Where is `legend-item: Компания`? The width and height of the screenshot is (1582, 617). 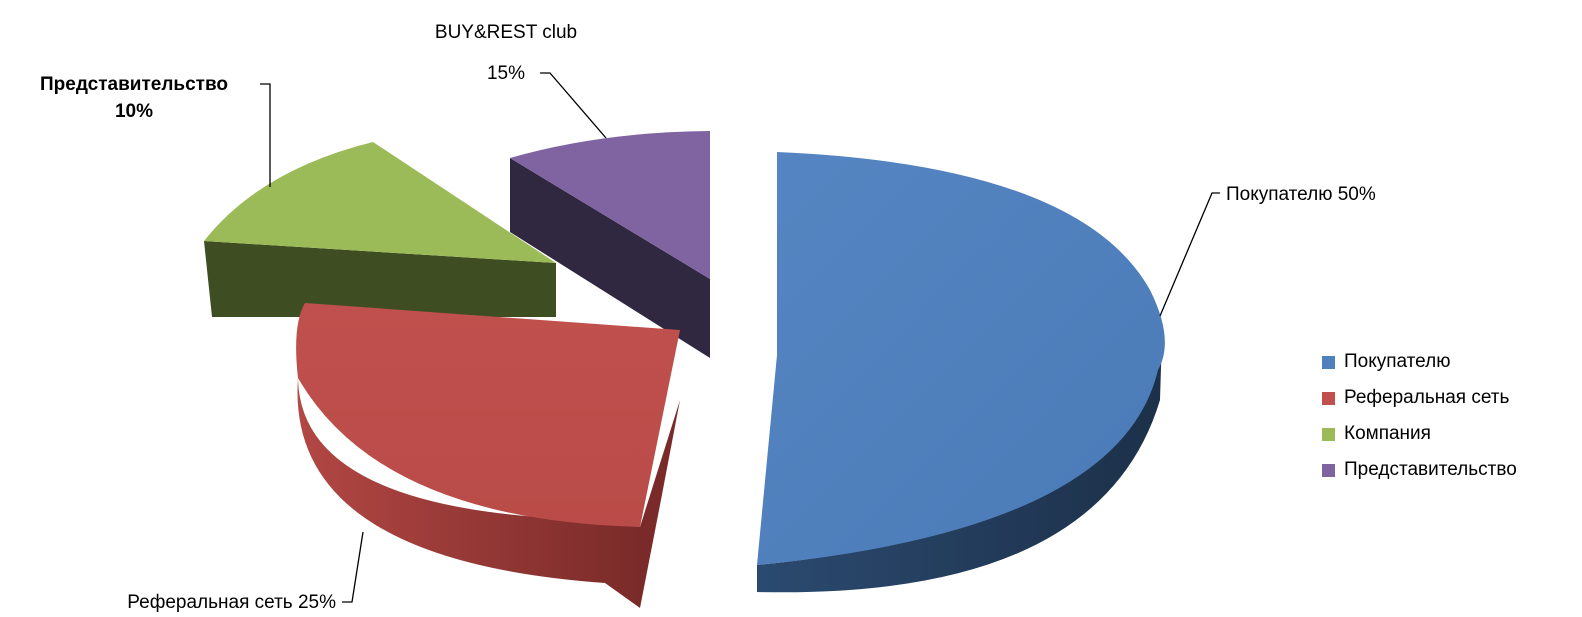
legend-item: Компания is located at coordinates (1419, 434).